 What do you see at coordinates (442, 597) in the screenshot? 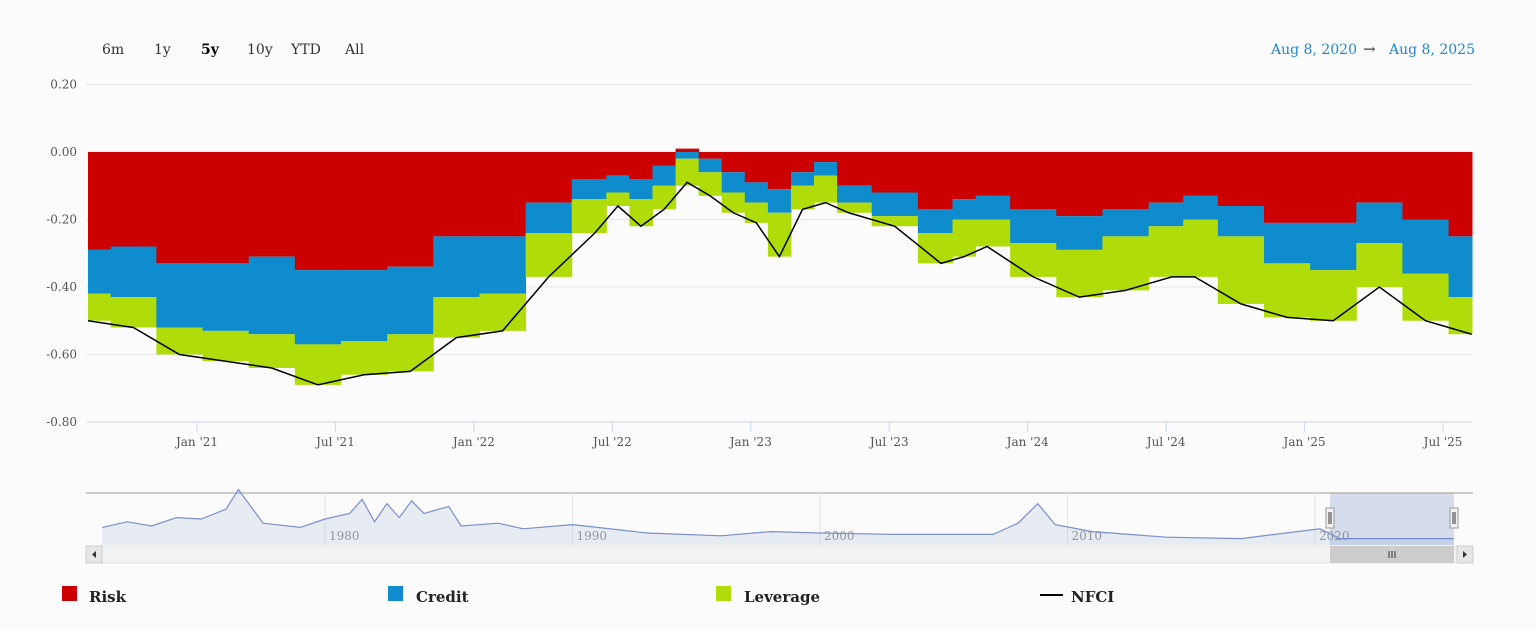
I see `legend-credit: Credit` at bounding box center [442, 597].